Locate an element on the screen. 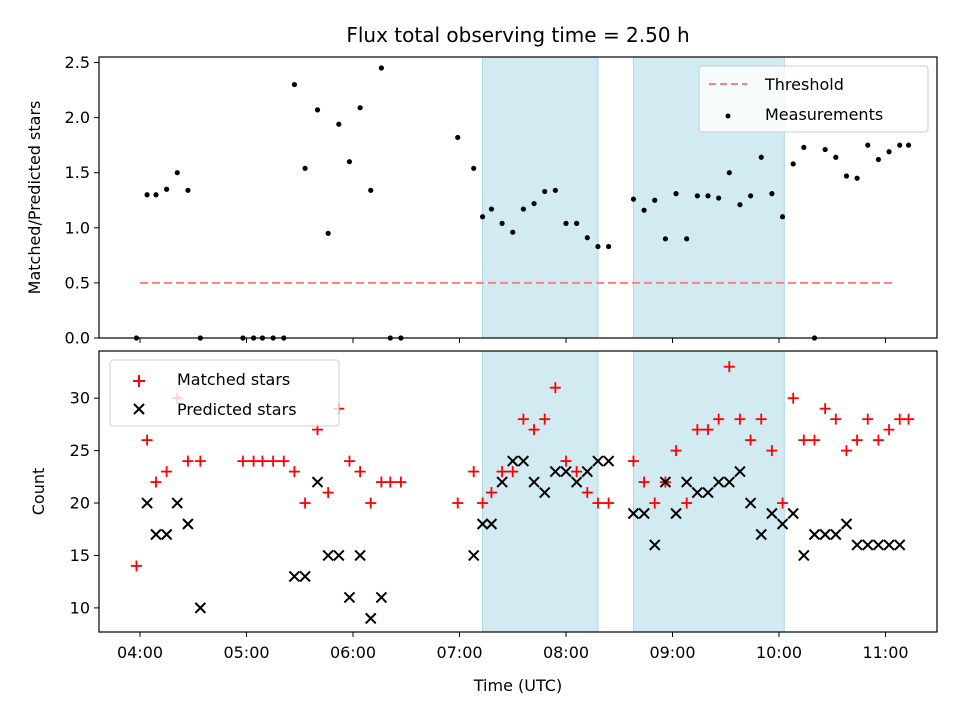 The width and height of the screenshot is (960, 720). predicted-legend-marker is located at coordinates (139, 409).